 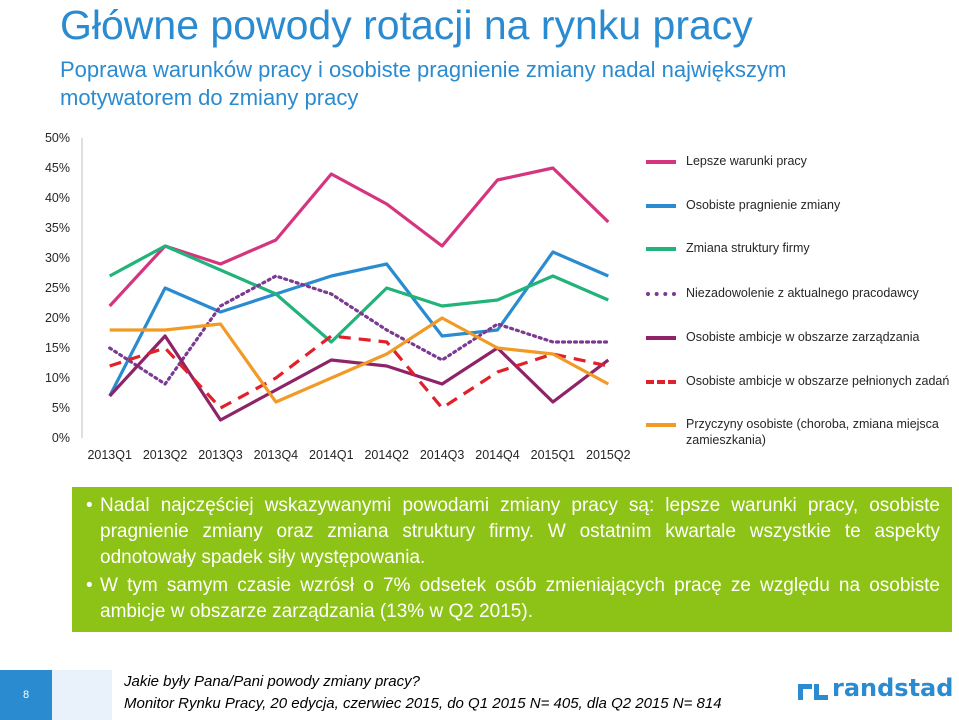 I want to click on y-tick-label: 20%, so click(x=57, y=318).